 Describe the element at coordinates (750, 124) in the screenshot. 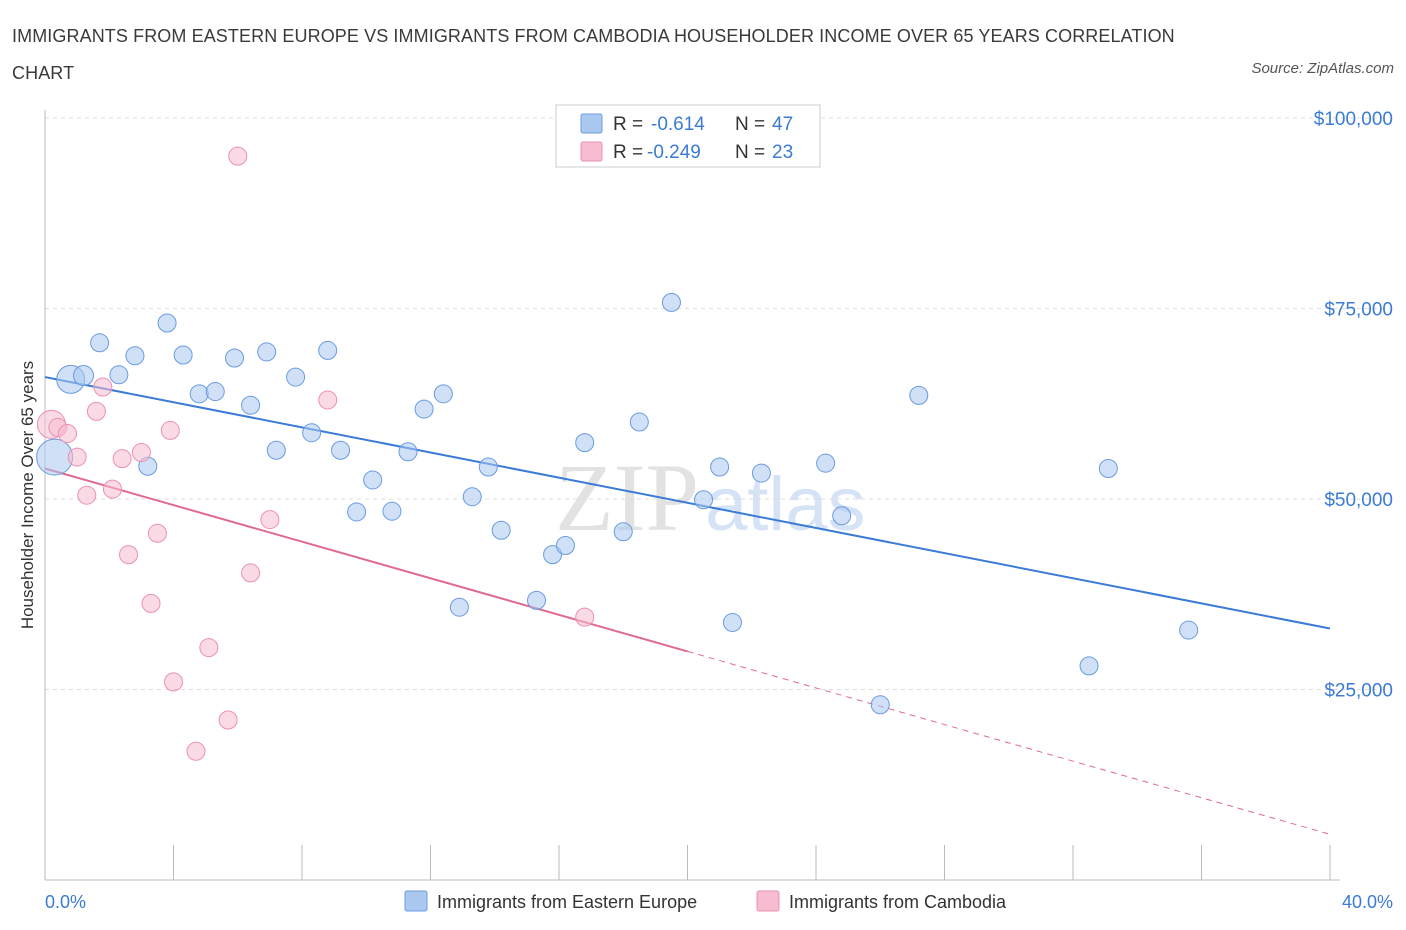

I see `legend-n-label-0: N =` at that location.